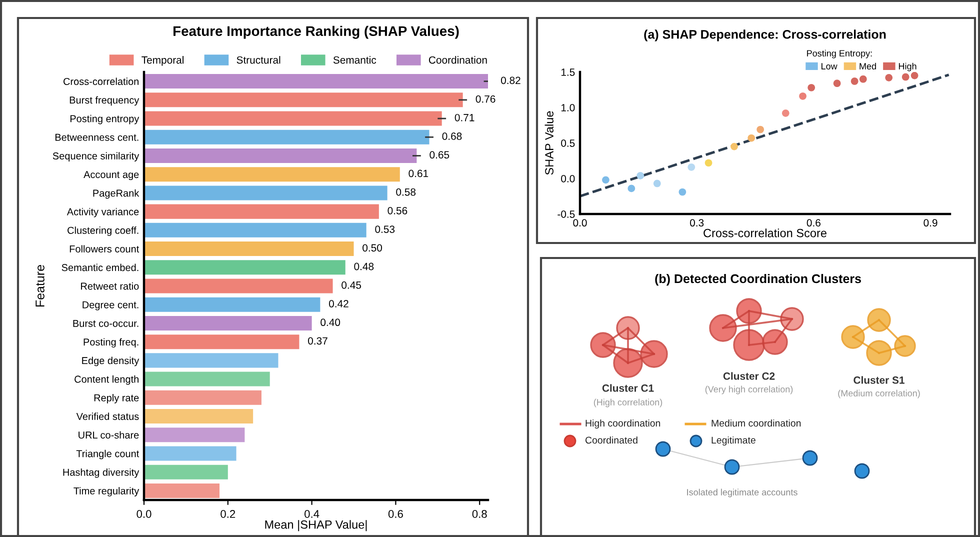 Image resolution: width=980 pixels, height=537 pixels. Describe the element at coordinates (406, 192) in the screenshot. I see `data-label: 0.58` at that location.